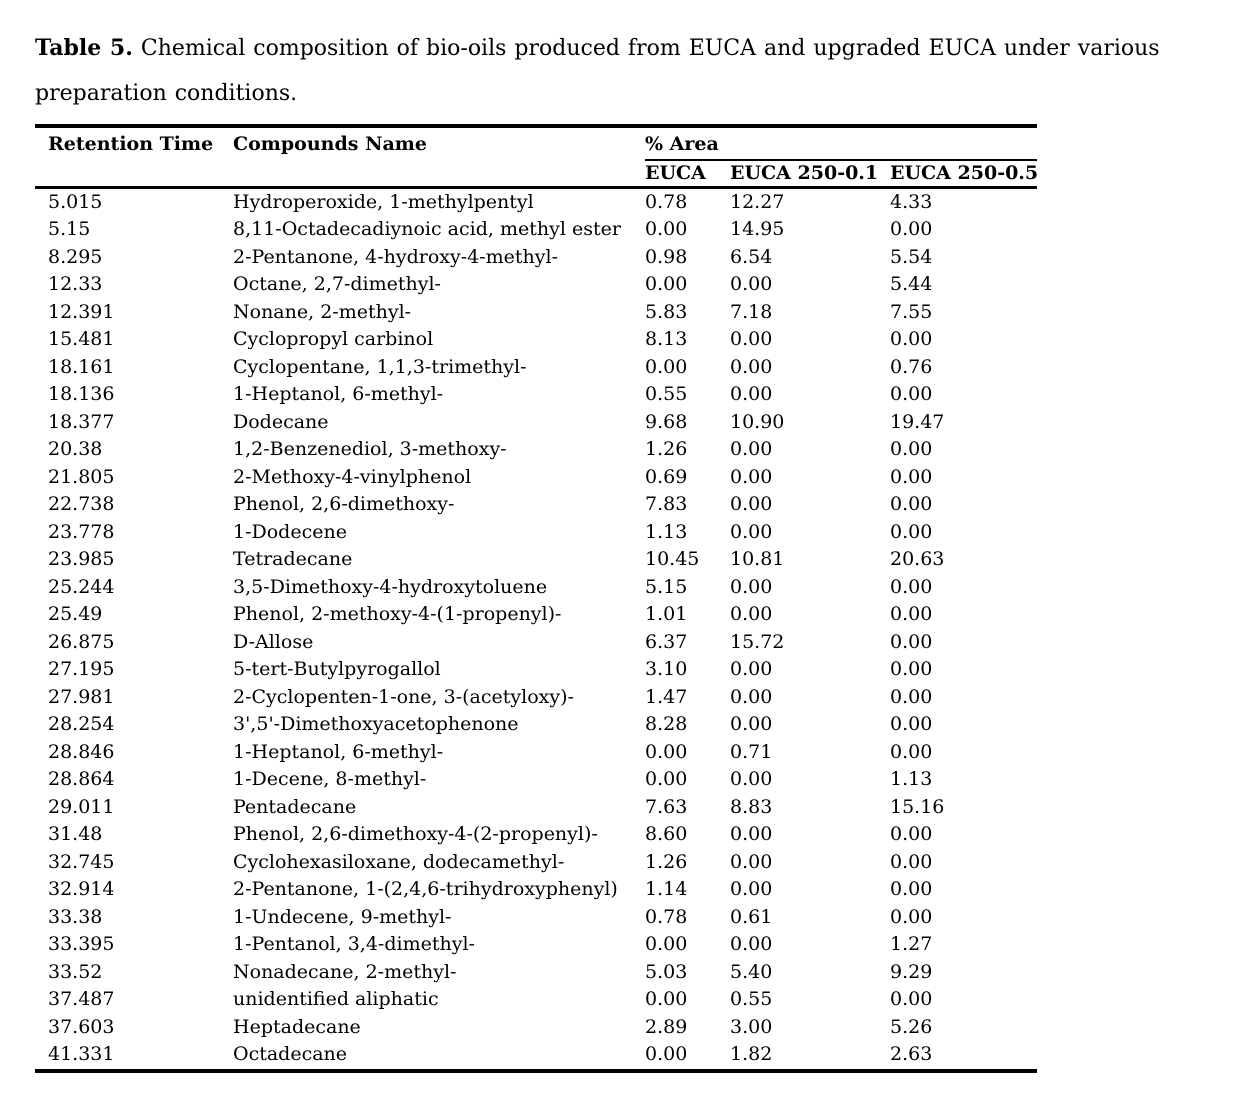 Image resolution: width=1248 pixels, height=1097 pixels. I want to click on euca-250-01-cell: 1.82, so click(751, 1054).